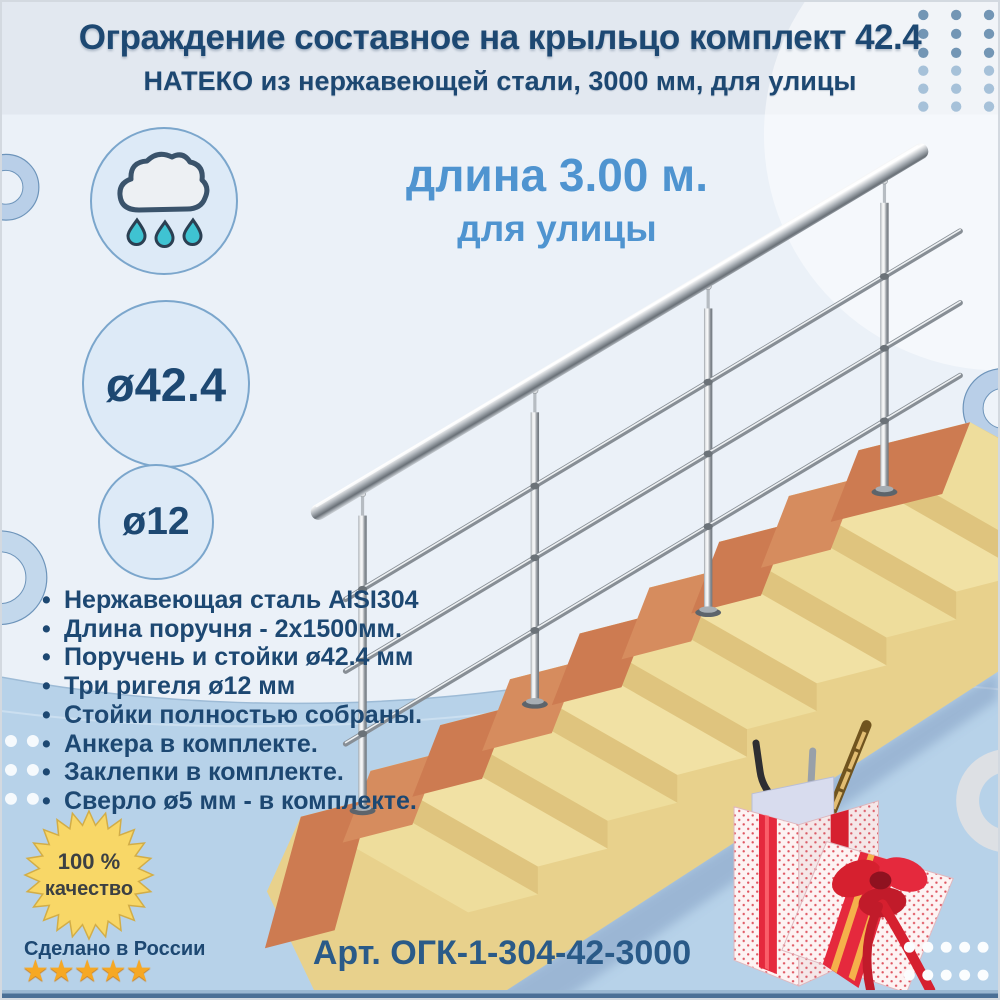  Describe the element at coordinates (247, 600) in the screenshot. I see `feature-item: Нержавеющая сталь AISI304` at that location.